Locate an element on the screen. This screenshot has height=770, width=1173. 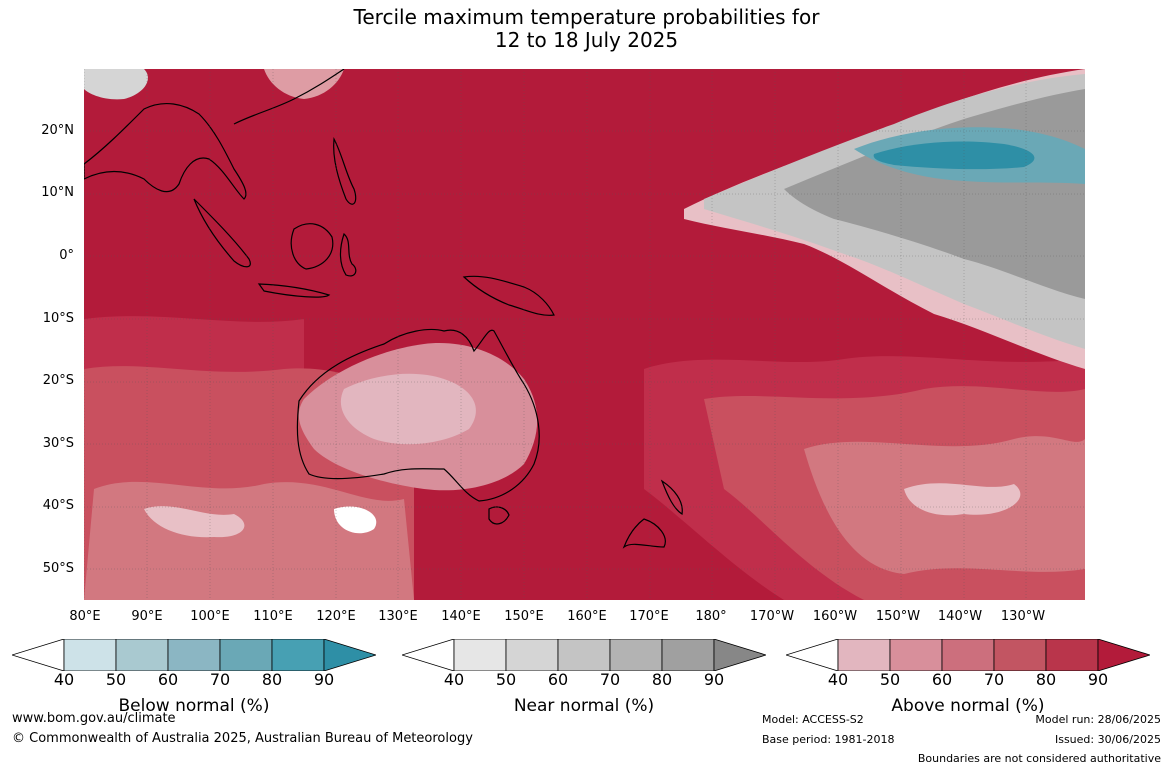
lon-label-170e: 170°E is located at coordinates (649, 616).